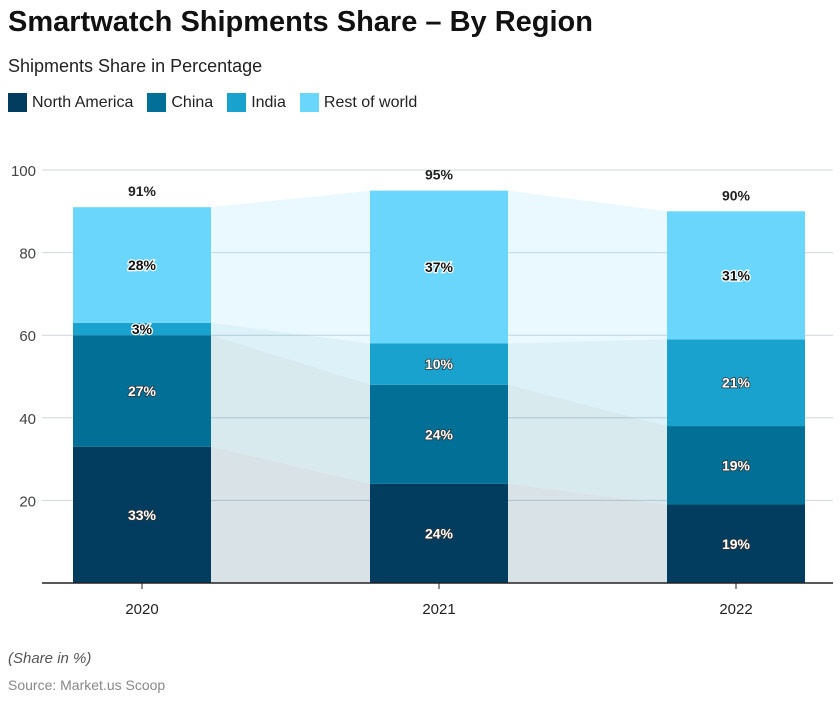 The width and height of the screenshot is (840, 701). Describe the element at coordinates (192, 102) in the screenshot. I see `legend-label: China` at that location.